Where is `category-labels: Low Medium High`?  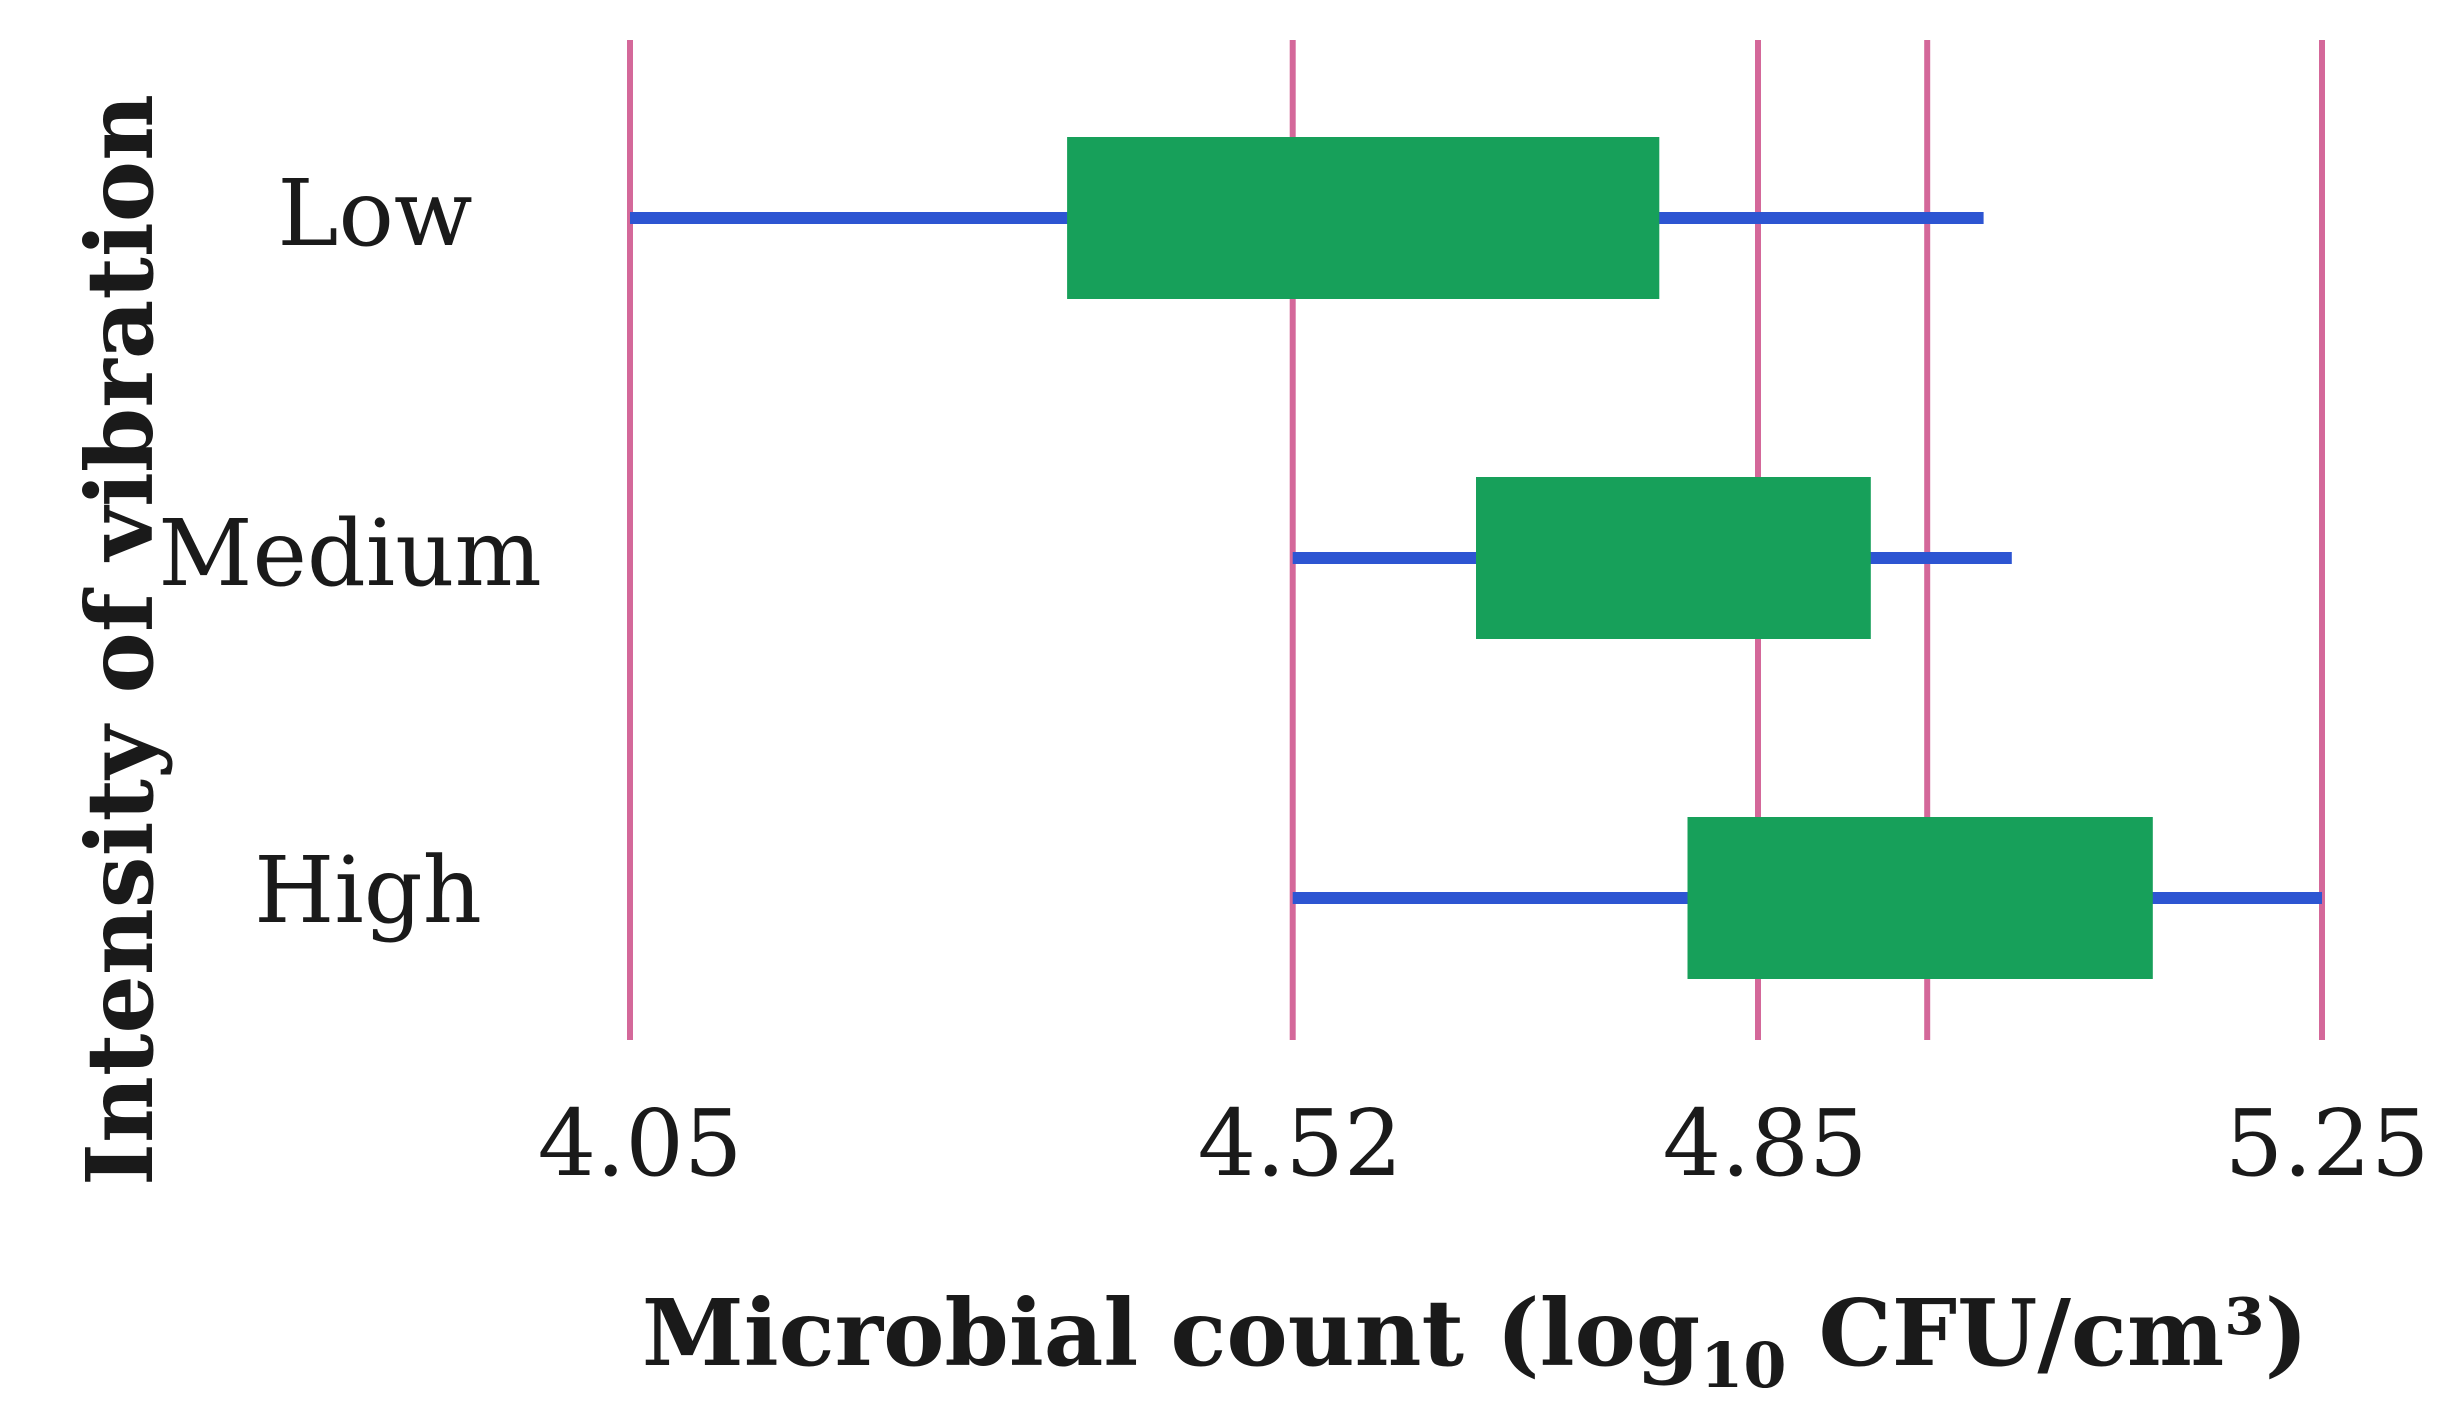 category-labels: Low Medium High is located at coordinates (349, 552).